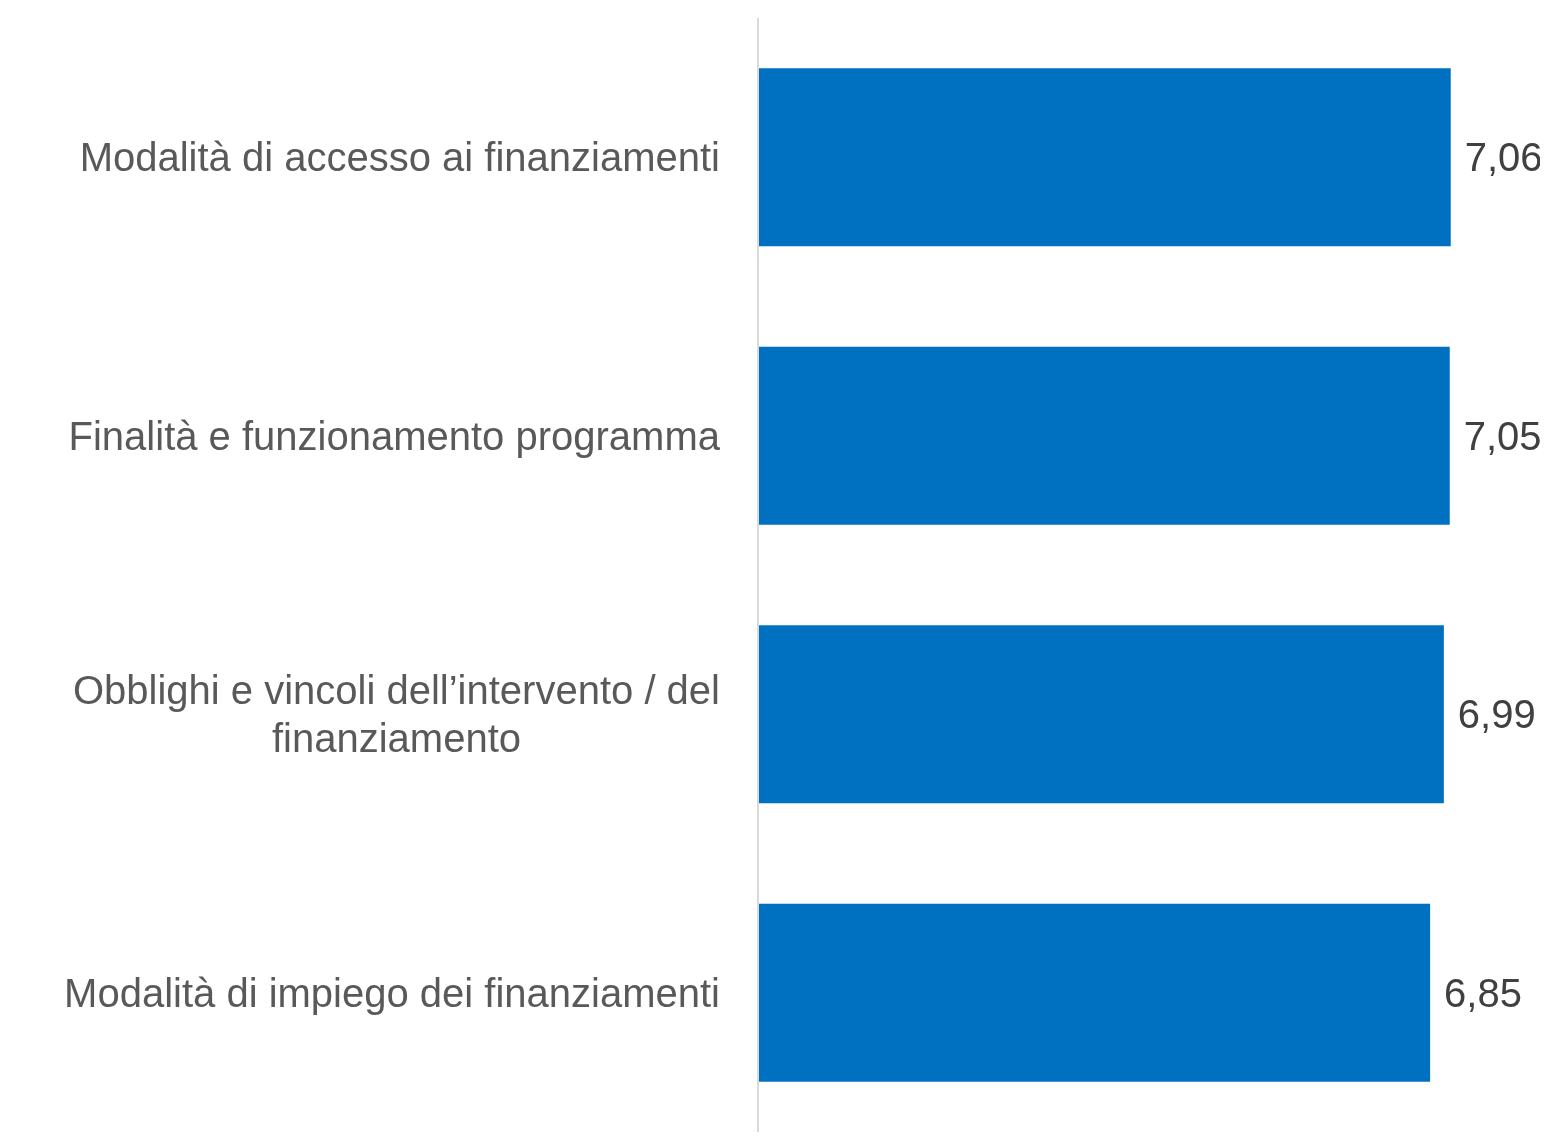 The image size is (1548, 1140). Describe the element at coordinates (1496, 714) in the screenshot. I see `data-label: 6,99` at that location.